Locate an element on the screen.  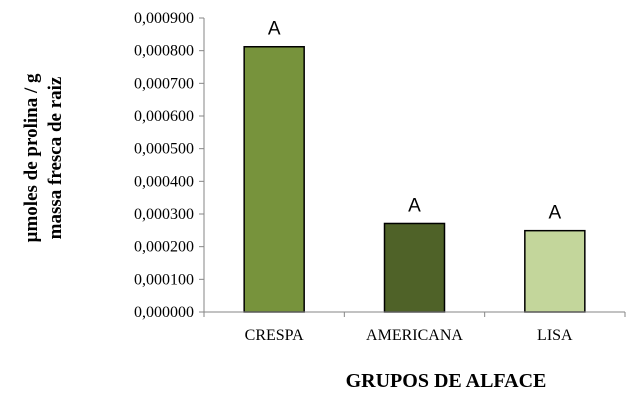
y-tick-label: 0,000100 is located at coordinates (164, 279).